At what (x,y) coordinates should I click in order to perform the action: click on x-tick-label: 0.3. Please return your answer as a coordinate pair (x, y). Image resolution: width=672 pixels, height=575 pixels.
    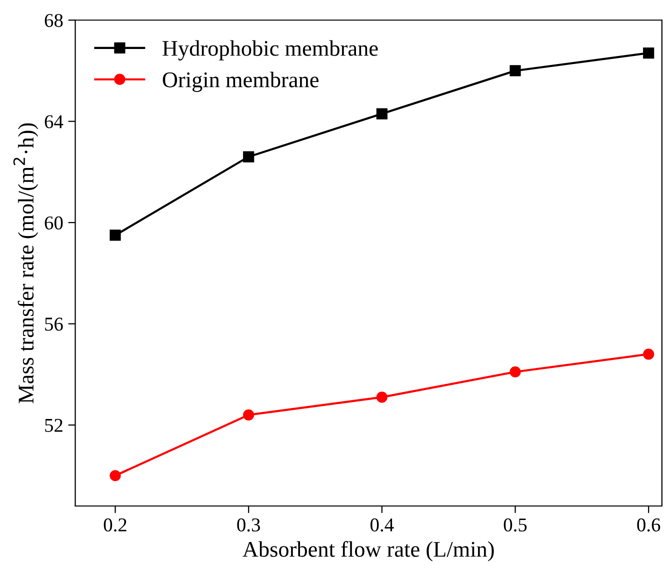
    Looking at the image, I should click on (248, 525).